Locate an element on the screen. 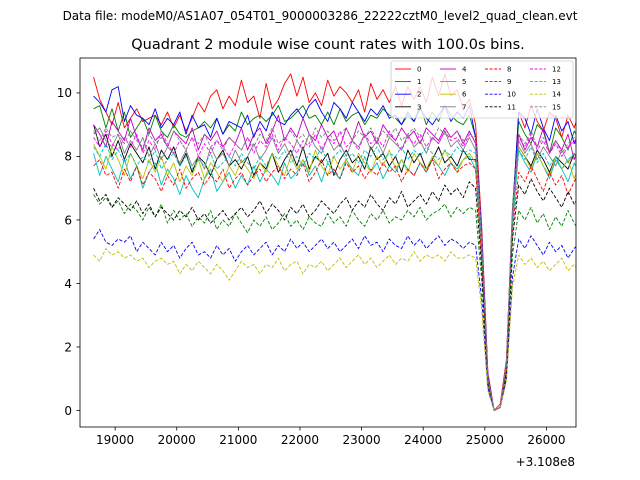 Image resolution: width=640 pixels, height=480 pixels. legend-label: 15 is located at coordinates (556, 107).